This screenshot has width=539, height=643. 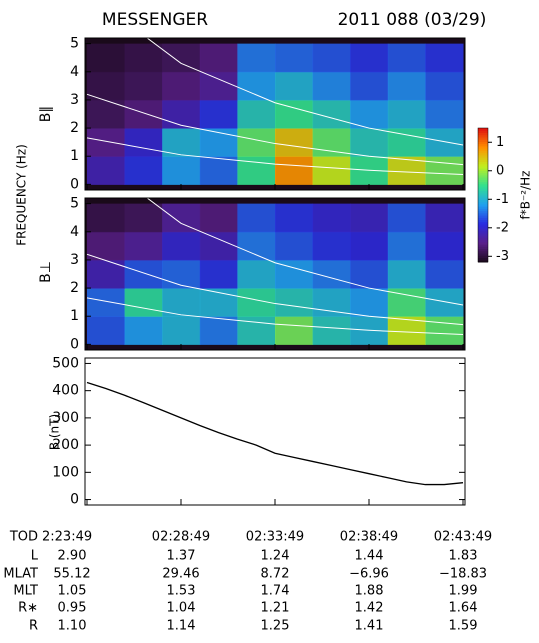 What do you see at coordinates (275, 608) in the screenshot?
I see `table-cell: 1.21` at bounding box center [275, 608].